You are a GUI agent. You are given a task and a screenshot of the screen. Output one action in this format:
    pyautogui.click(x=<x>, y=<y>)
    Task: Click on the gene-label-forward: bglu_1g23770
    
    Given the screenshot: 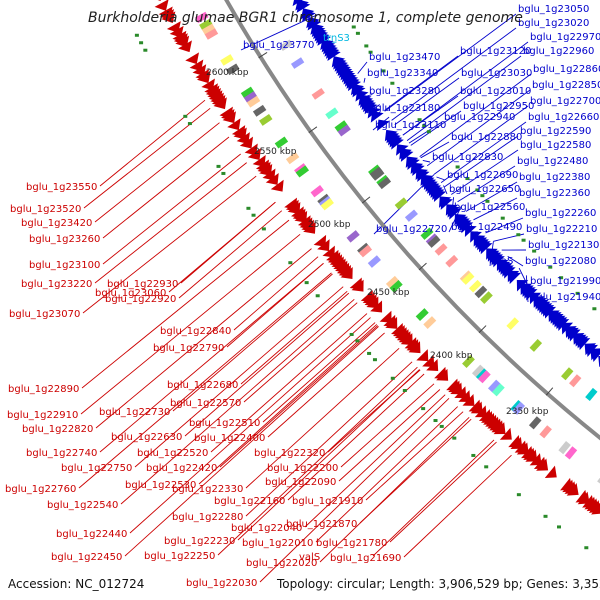 What is the action you would take?
    pyautogui.click(x=278, y=45)
    